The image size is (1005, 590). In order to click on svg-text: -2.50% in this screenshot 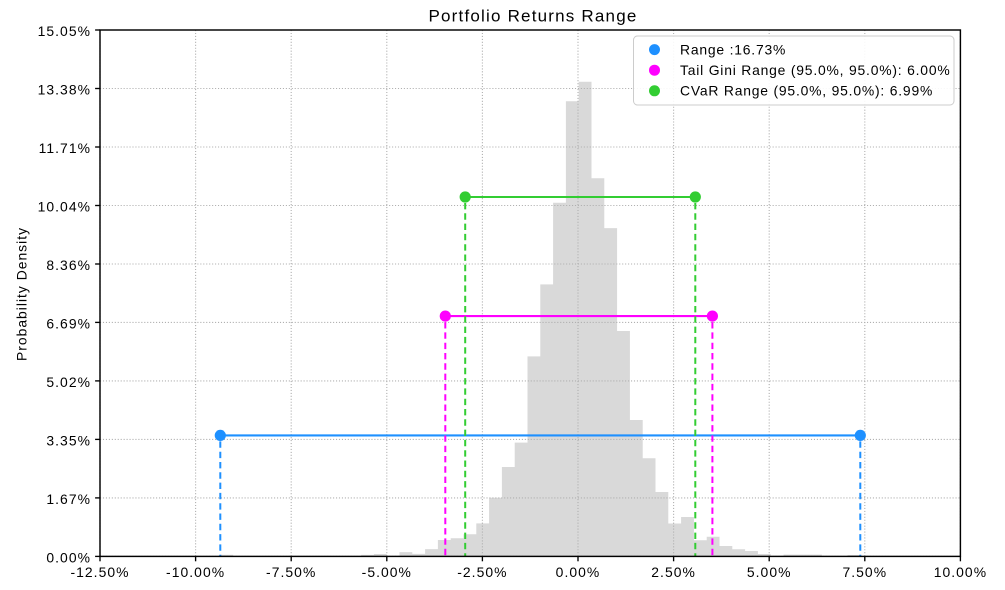, I will do `click(482, 572)`.